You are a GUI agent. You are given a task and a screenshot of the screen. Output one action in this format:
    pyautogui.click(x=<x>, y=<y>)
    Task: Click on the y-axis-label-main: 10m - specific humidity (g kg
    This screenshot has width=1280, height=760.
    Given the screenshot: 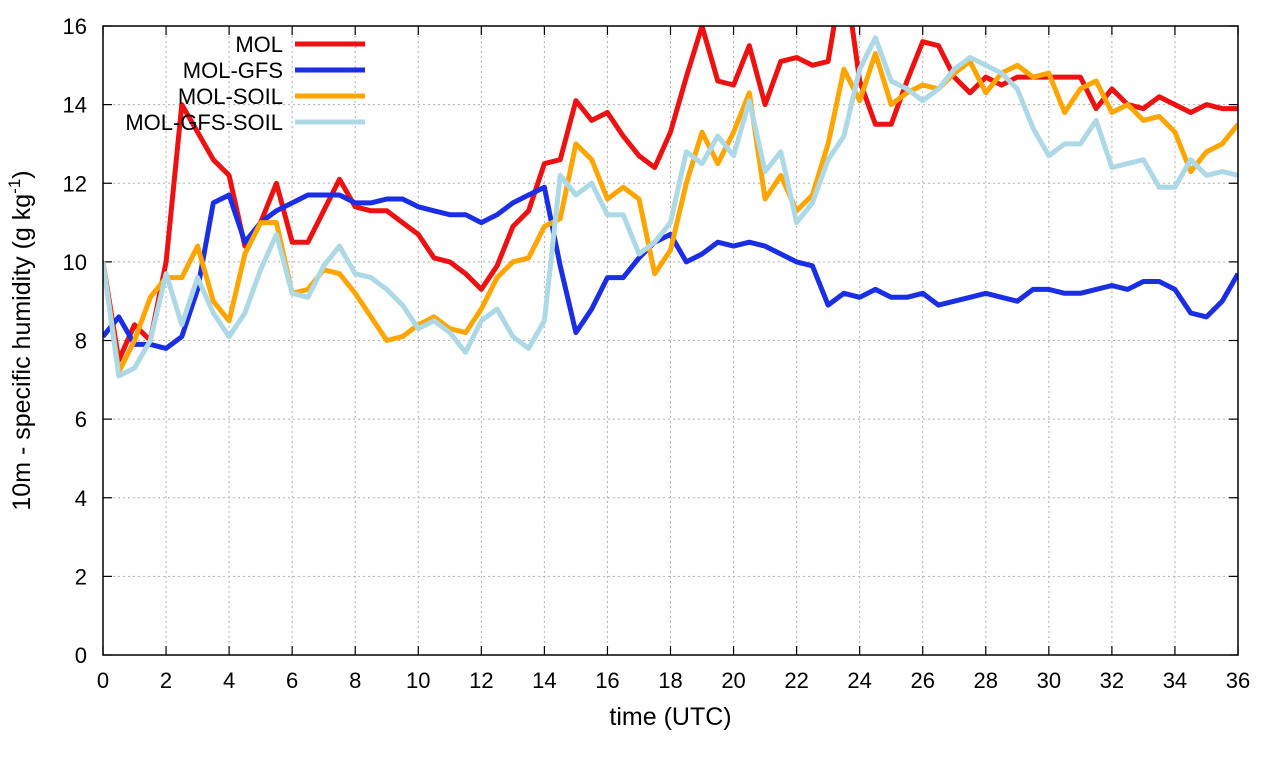 What is the action you would take?
    pyautogui.click(x=22, y=352)
    